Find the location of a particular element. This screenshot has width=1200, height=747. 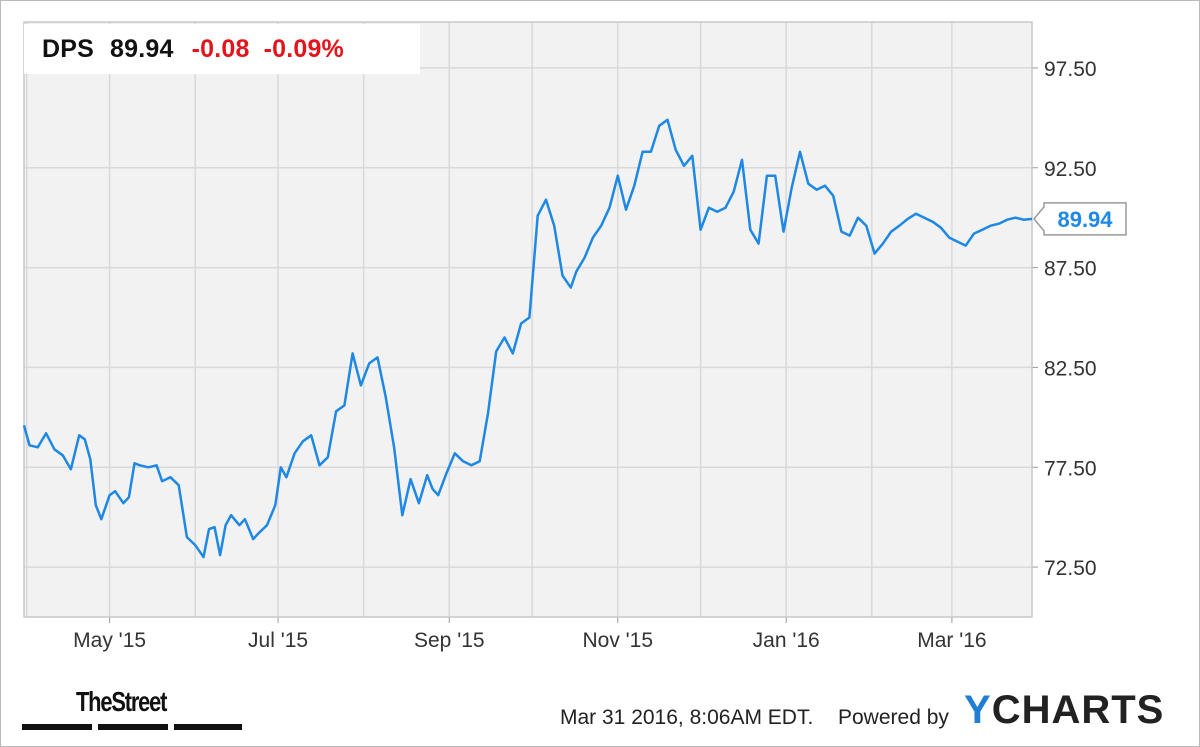

y-tick-label: 77.50 is located at coordinates (1070, 468).